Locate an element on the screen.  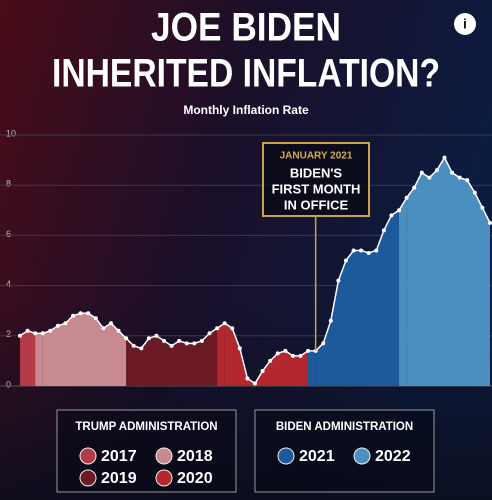
chart-subtitle: Monthly Inflation Rate is located at coordinates (246, 110).